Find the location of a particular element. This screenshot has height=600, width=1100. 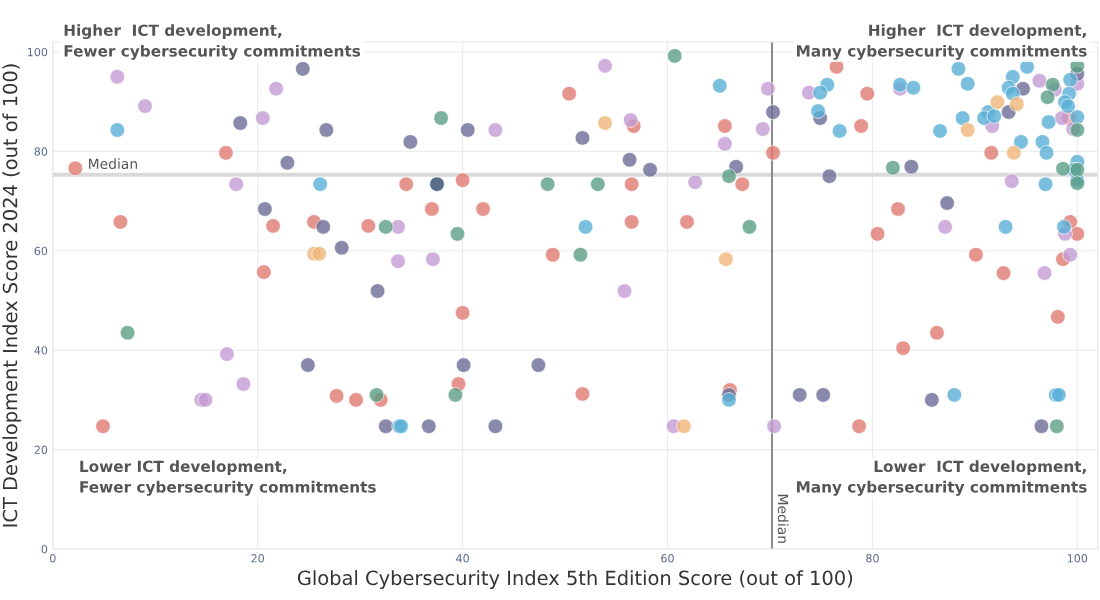

y-tick-label: 40 is located at coordinates (41, 350).